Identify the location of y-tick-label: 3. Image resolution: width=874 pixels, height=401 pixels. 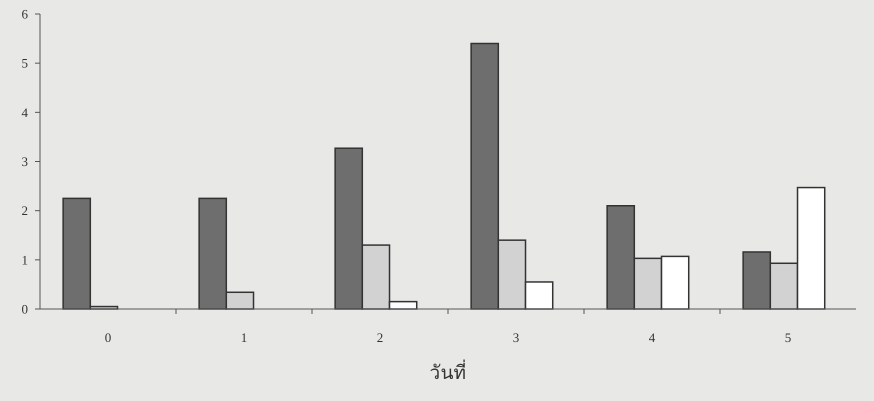
(25, 162).